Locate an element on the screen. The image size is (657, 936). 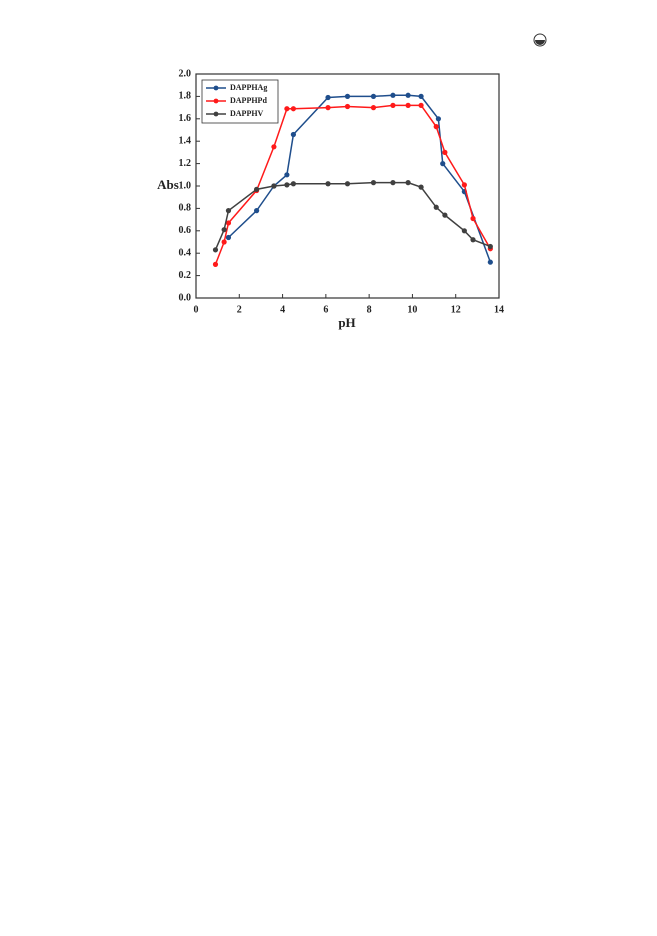
y-tick-label: 1.0 is located at coordinates (185, 185).